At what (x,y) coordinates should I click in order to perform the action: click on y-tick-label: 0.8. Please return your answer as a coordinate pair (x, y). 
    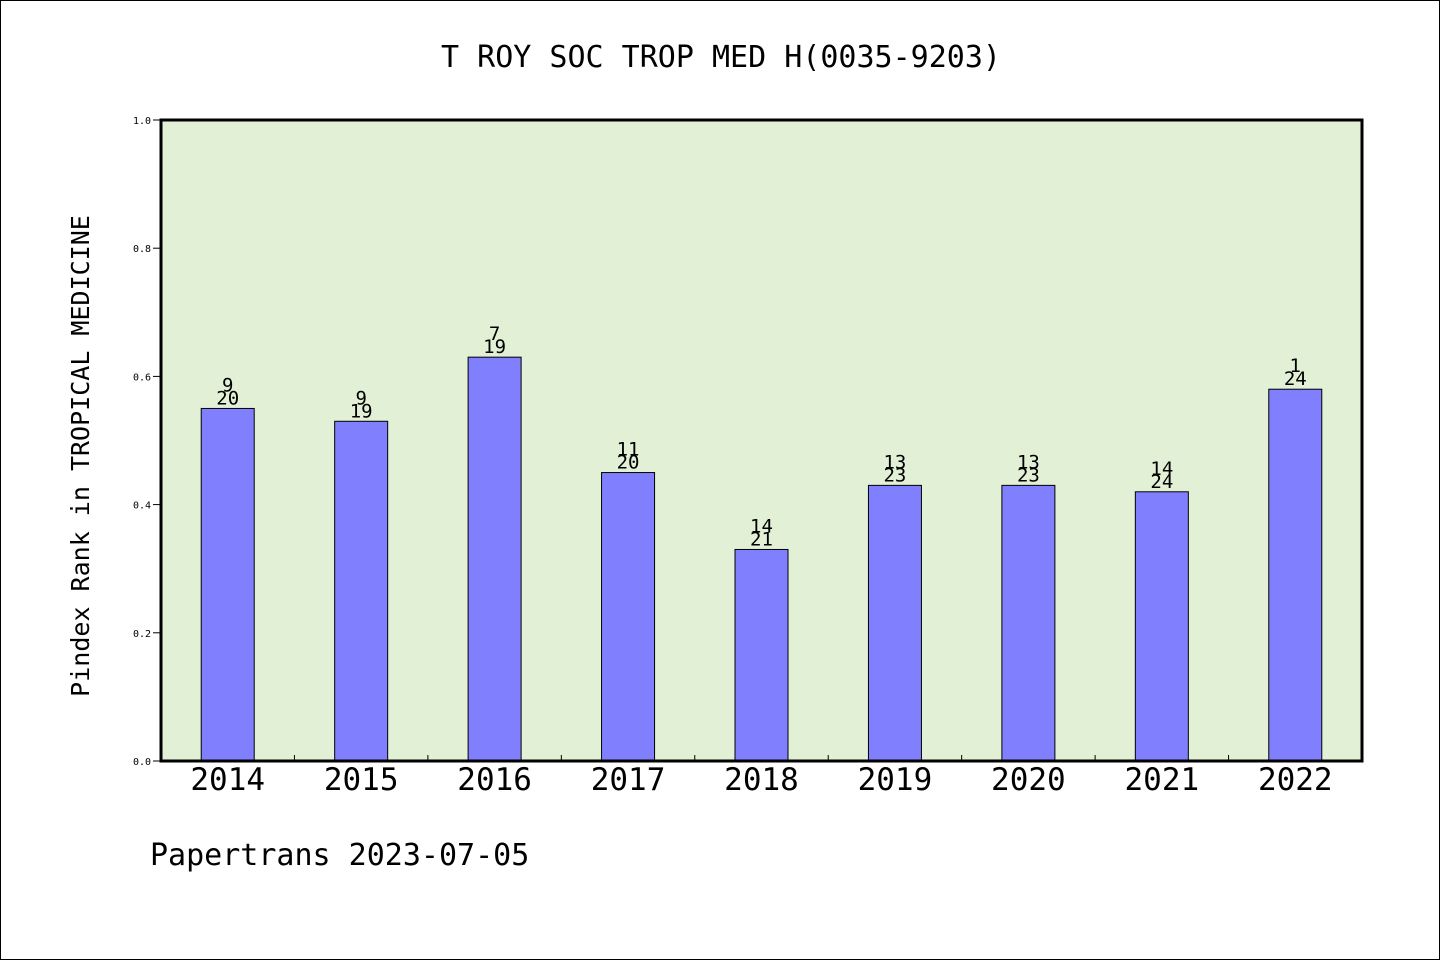
    Looking at the image, I should click on (142, 249).